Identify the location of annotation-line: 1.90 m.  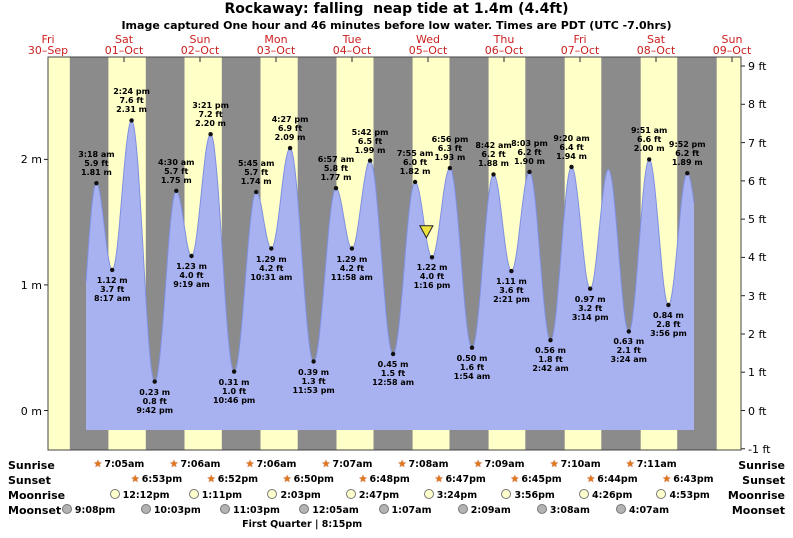
(529, 161).